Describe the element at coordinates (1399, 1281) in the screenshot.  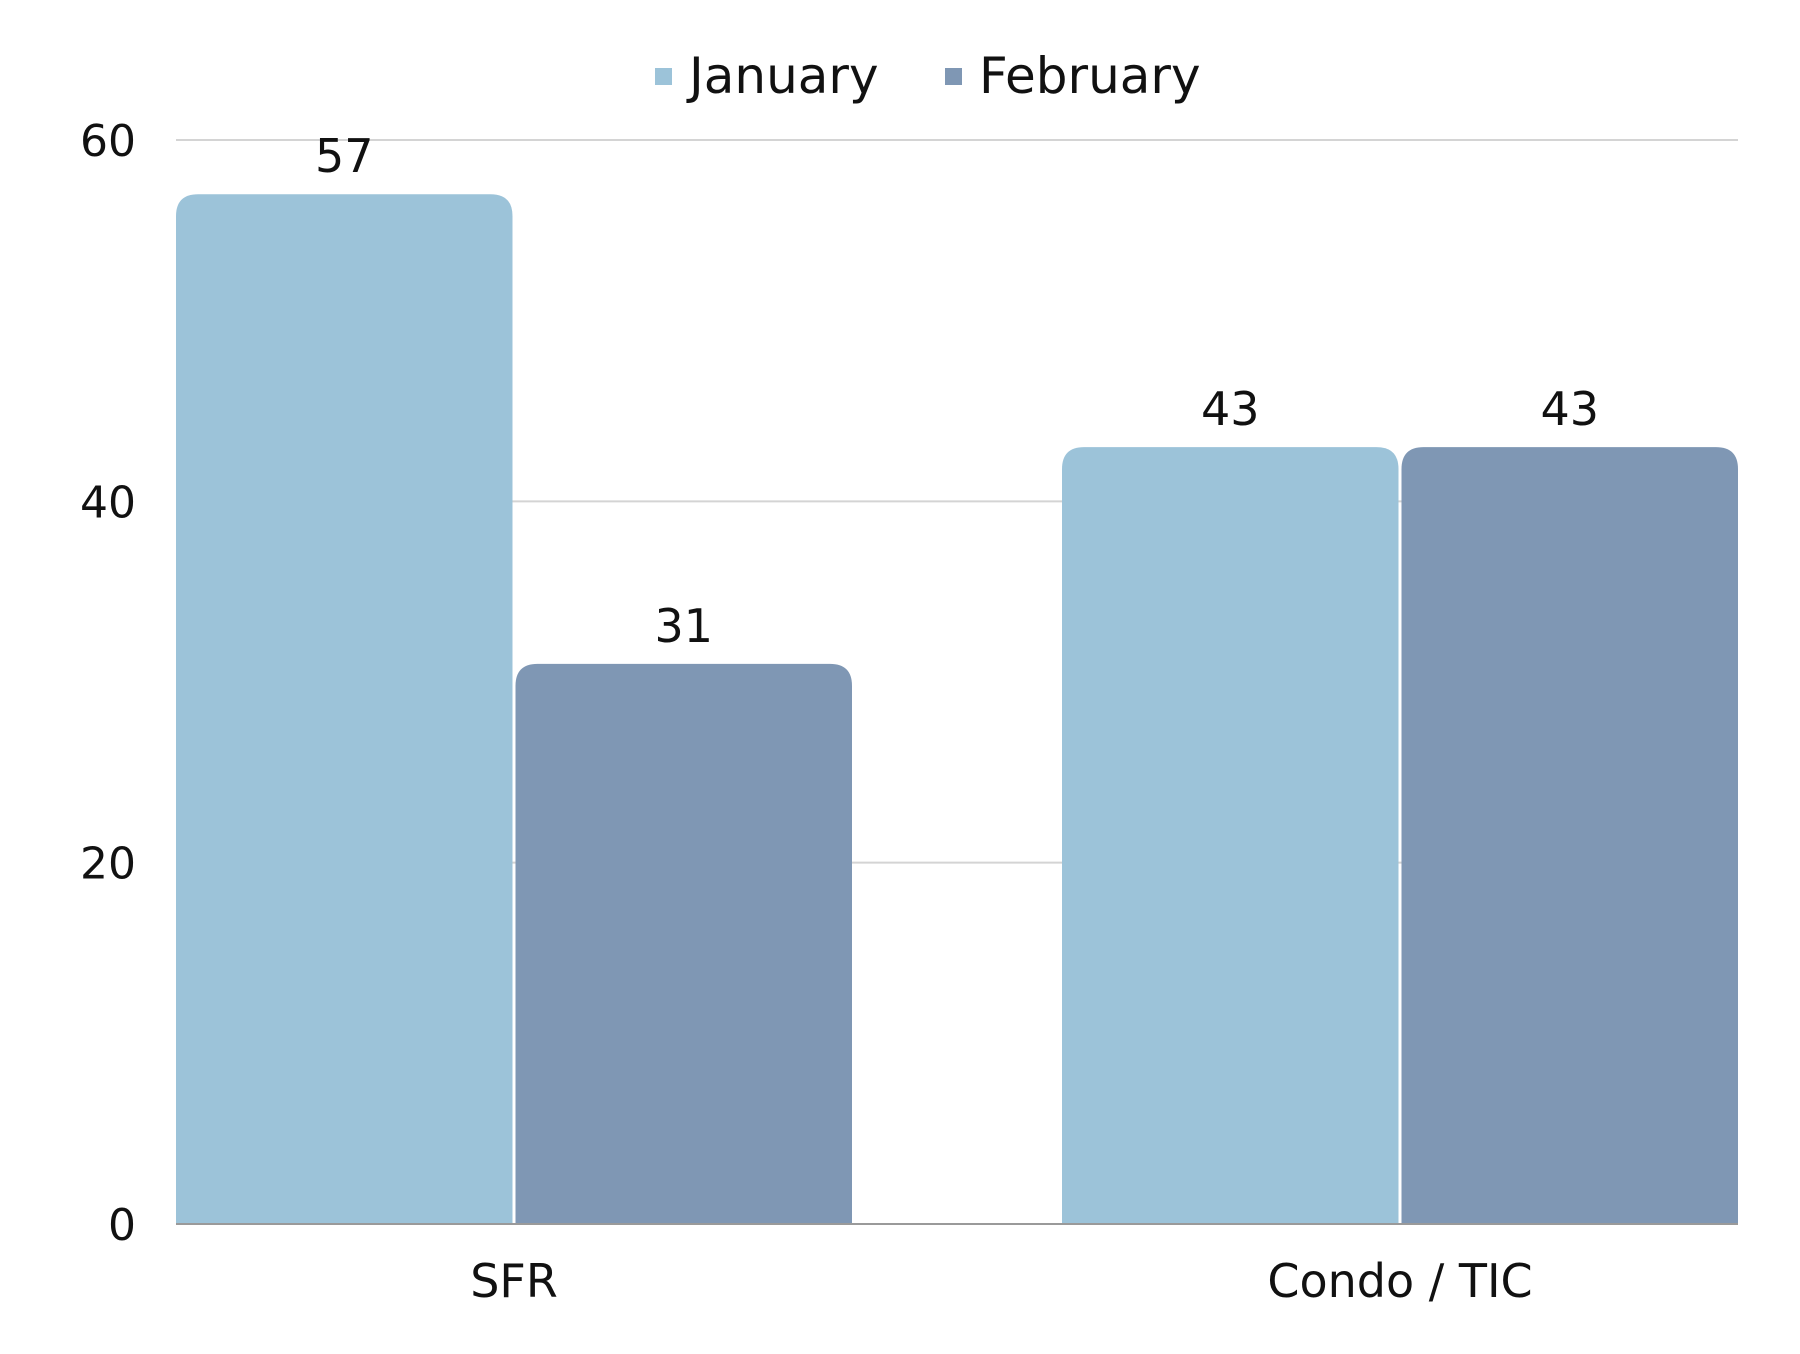
I see `x-category-label: Condo / TIC` at that location.